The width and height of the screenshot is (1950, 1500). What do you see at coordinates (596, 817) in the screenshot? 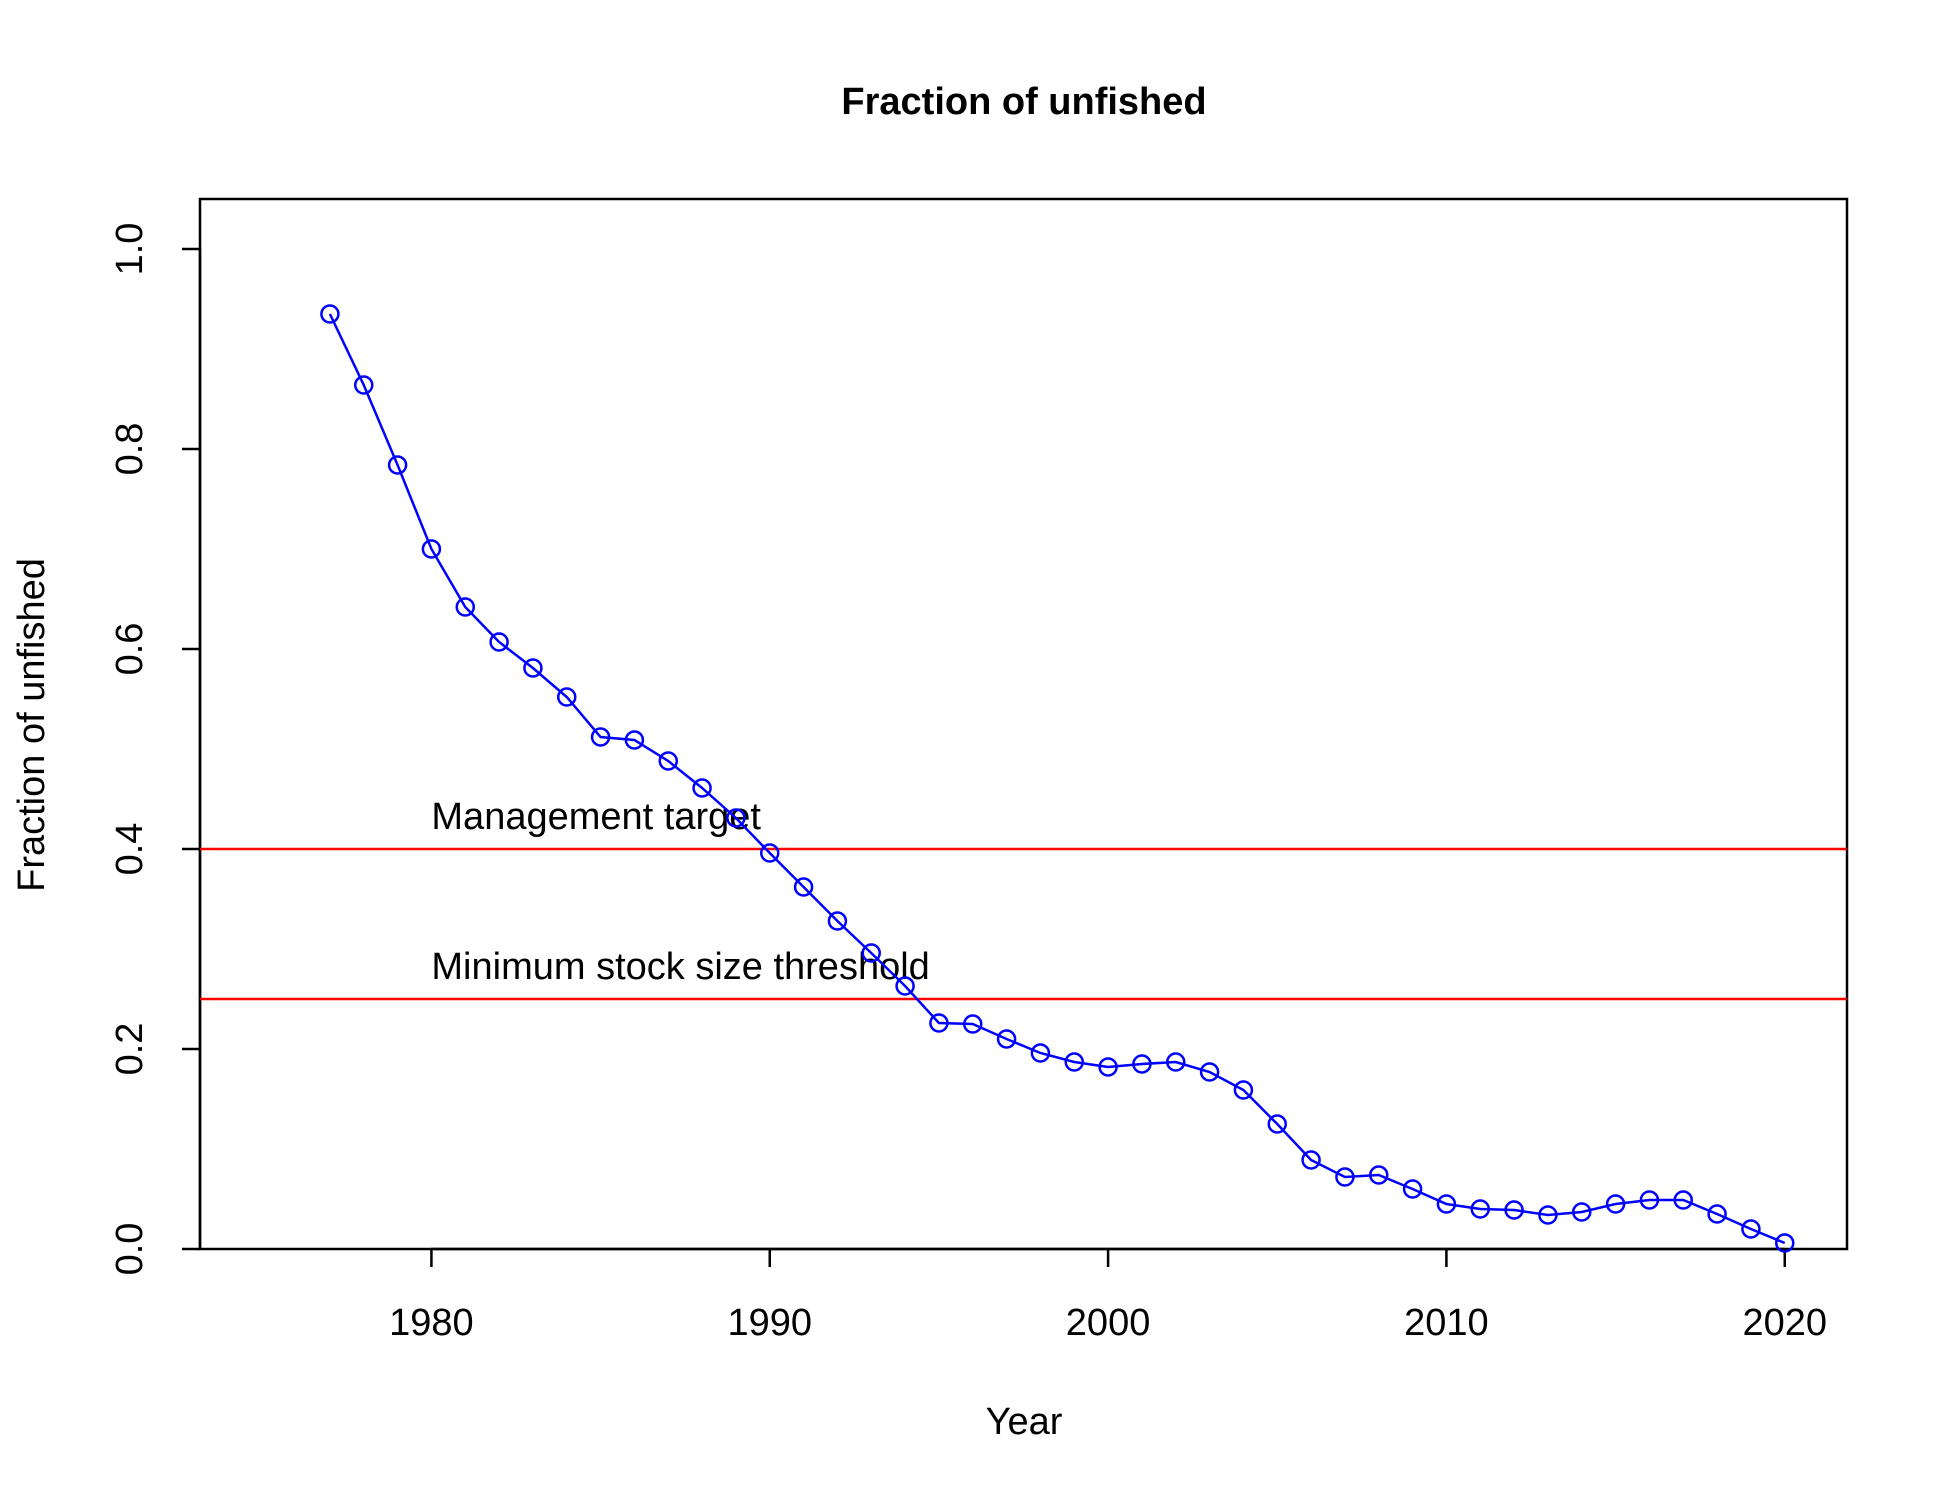
I see `reference-label: Management target` at bounding box center [596, 817].